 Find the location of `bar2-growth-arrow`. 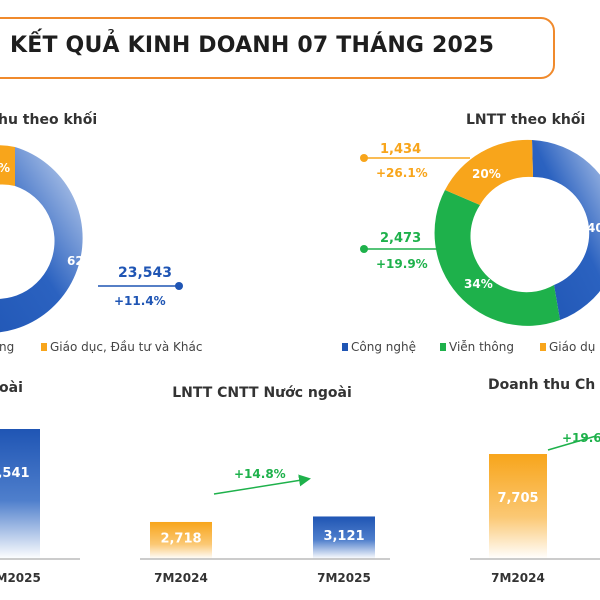

bar2-growth-arrow is located at coordinates (262, 484).